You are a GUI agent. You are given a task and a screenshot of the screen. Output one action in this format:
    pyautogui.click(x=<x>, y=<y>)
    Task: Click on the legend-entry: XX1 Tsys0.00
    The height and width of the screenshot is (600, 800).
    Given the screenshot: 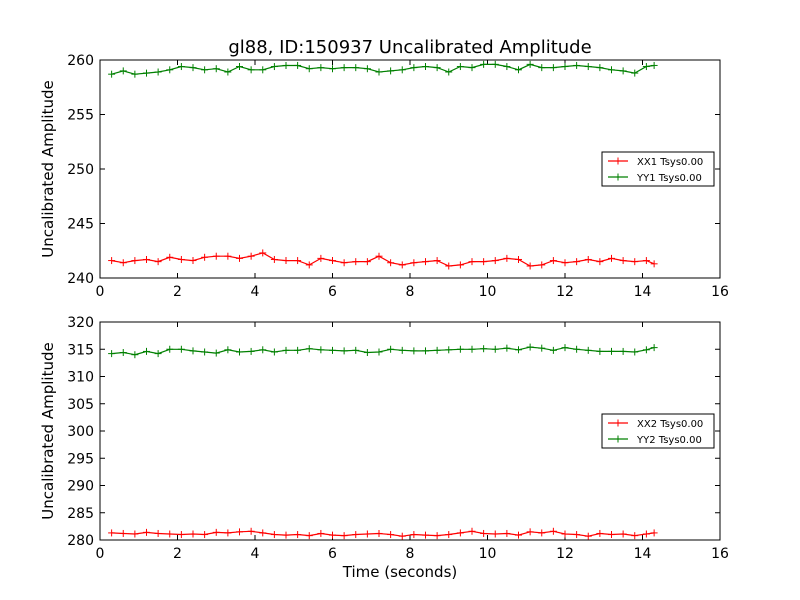 What is the action you would take?
    pyautogui.click(x=655, y=162)
    